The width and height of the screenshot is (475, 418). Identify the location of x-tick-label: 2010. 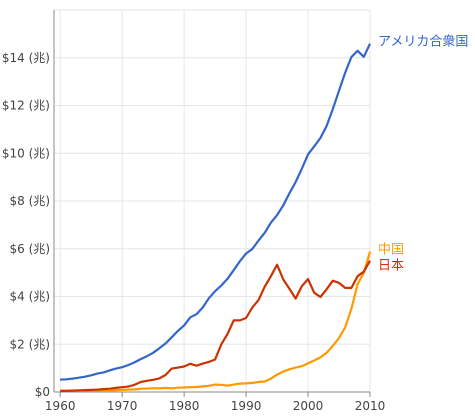
(370, 406).